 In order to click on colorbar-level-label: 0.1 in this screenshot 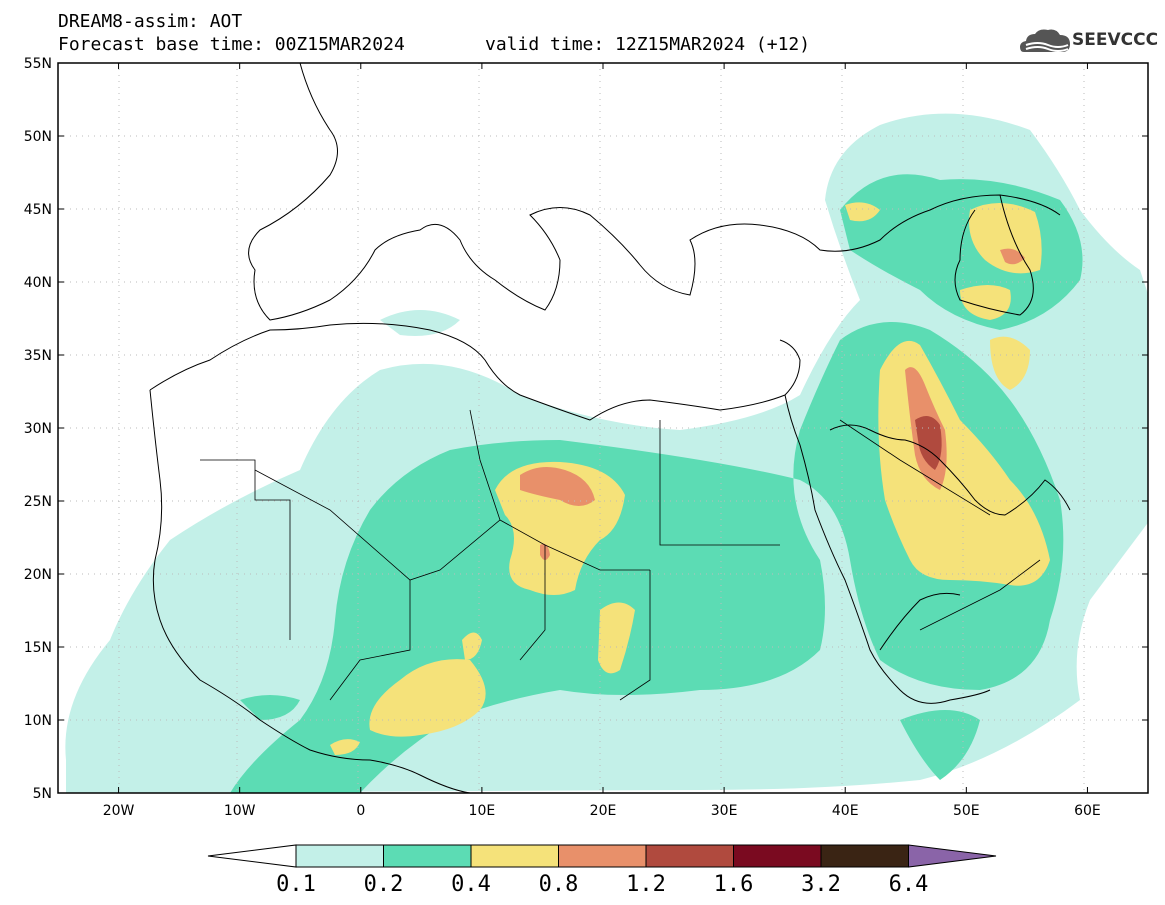, I will do `click(296, 884)`.